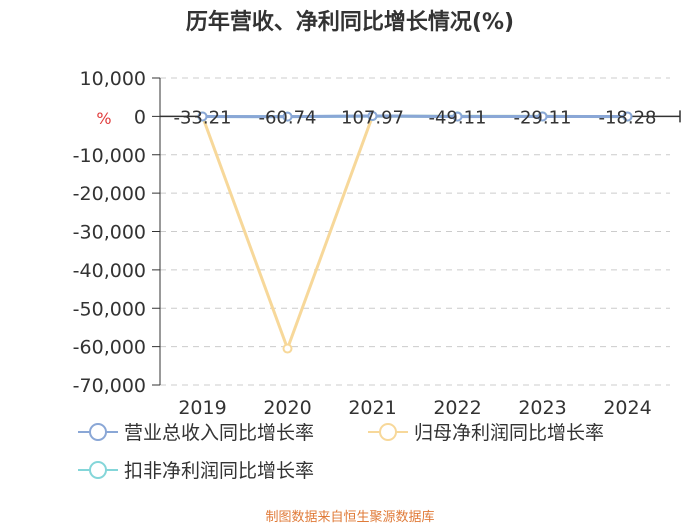  Describe the element at coordinates (457, 408) in the screenshot. I see `x-tick-label: 2022` at that location.